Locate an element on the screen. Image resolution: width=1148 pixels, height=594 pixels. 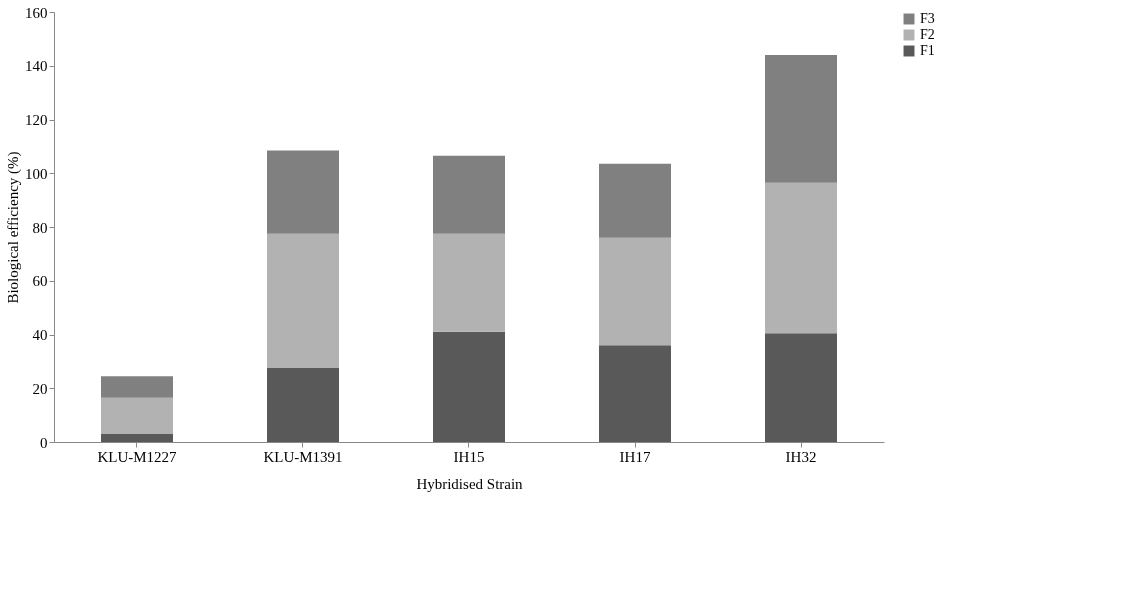
x-tick-label: KLU-M1227 is located at coordinates (137, 456).